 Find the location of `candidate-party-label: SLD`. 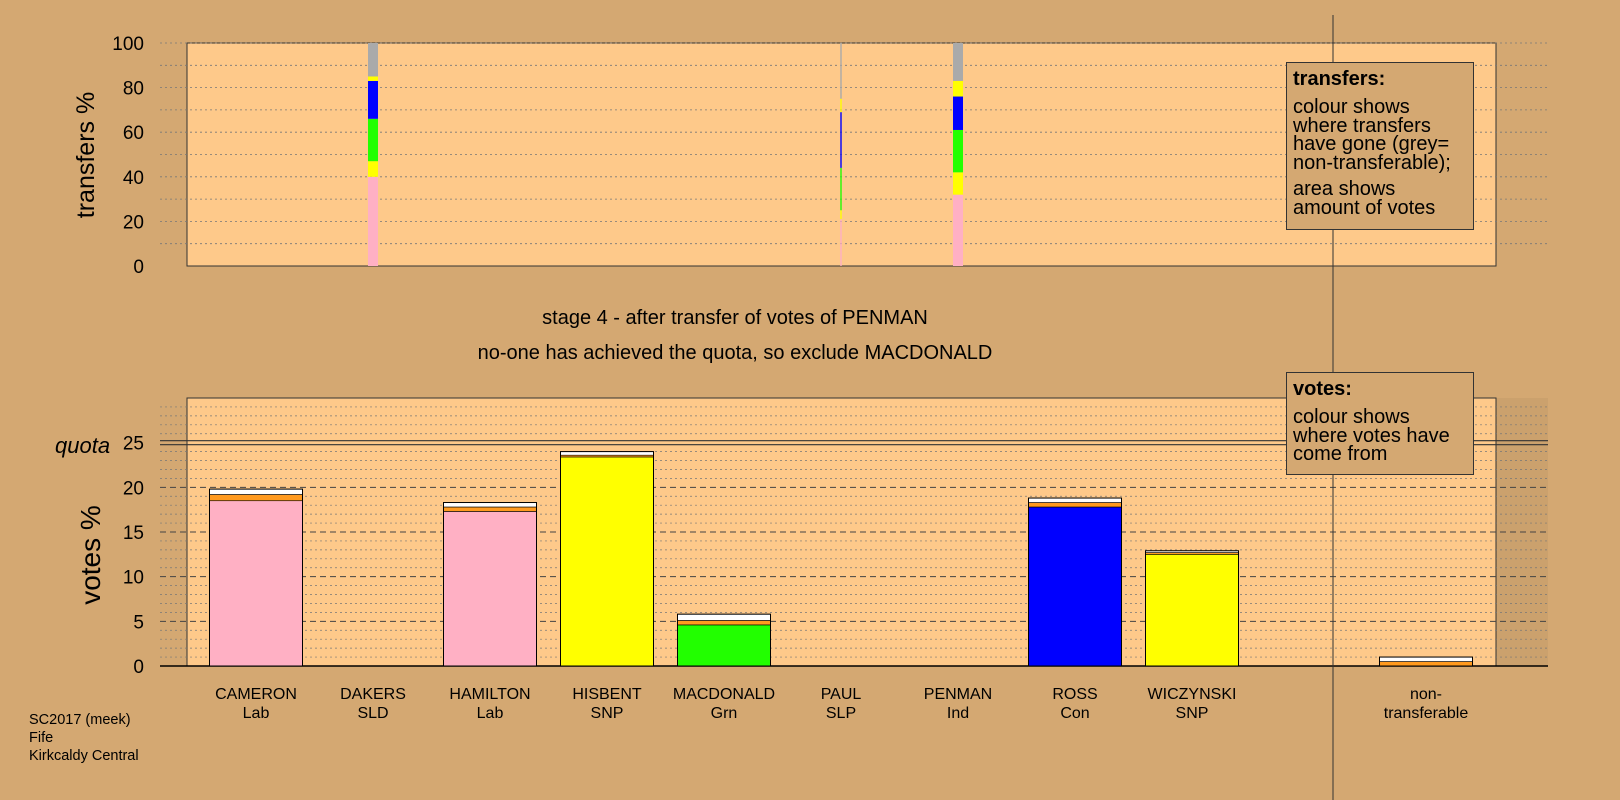

candidate-party-label: SLD is located at coordinates (372, 713).